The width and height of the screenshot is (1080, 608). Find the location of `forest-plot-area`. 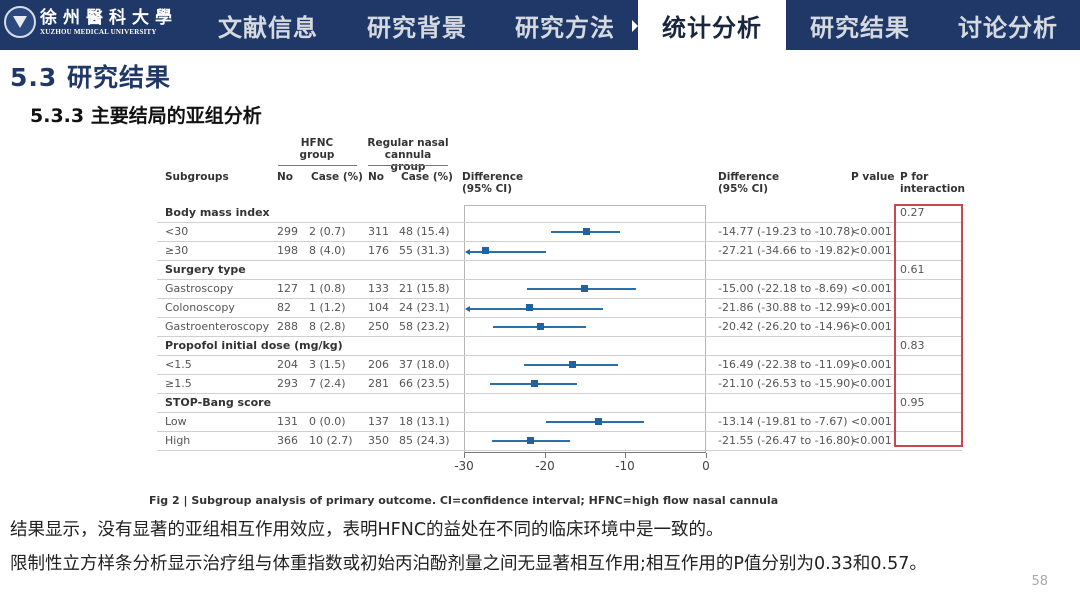

forest-plot-area is located at coordinates (585, 329).